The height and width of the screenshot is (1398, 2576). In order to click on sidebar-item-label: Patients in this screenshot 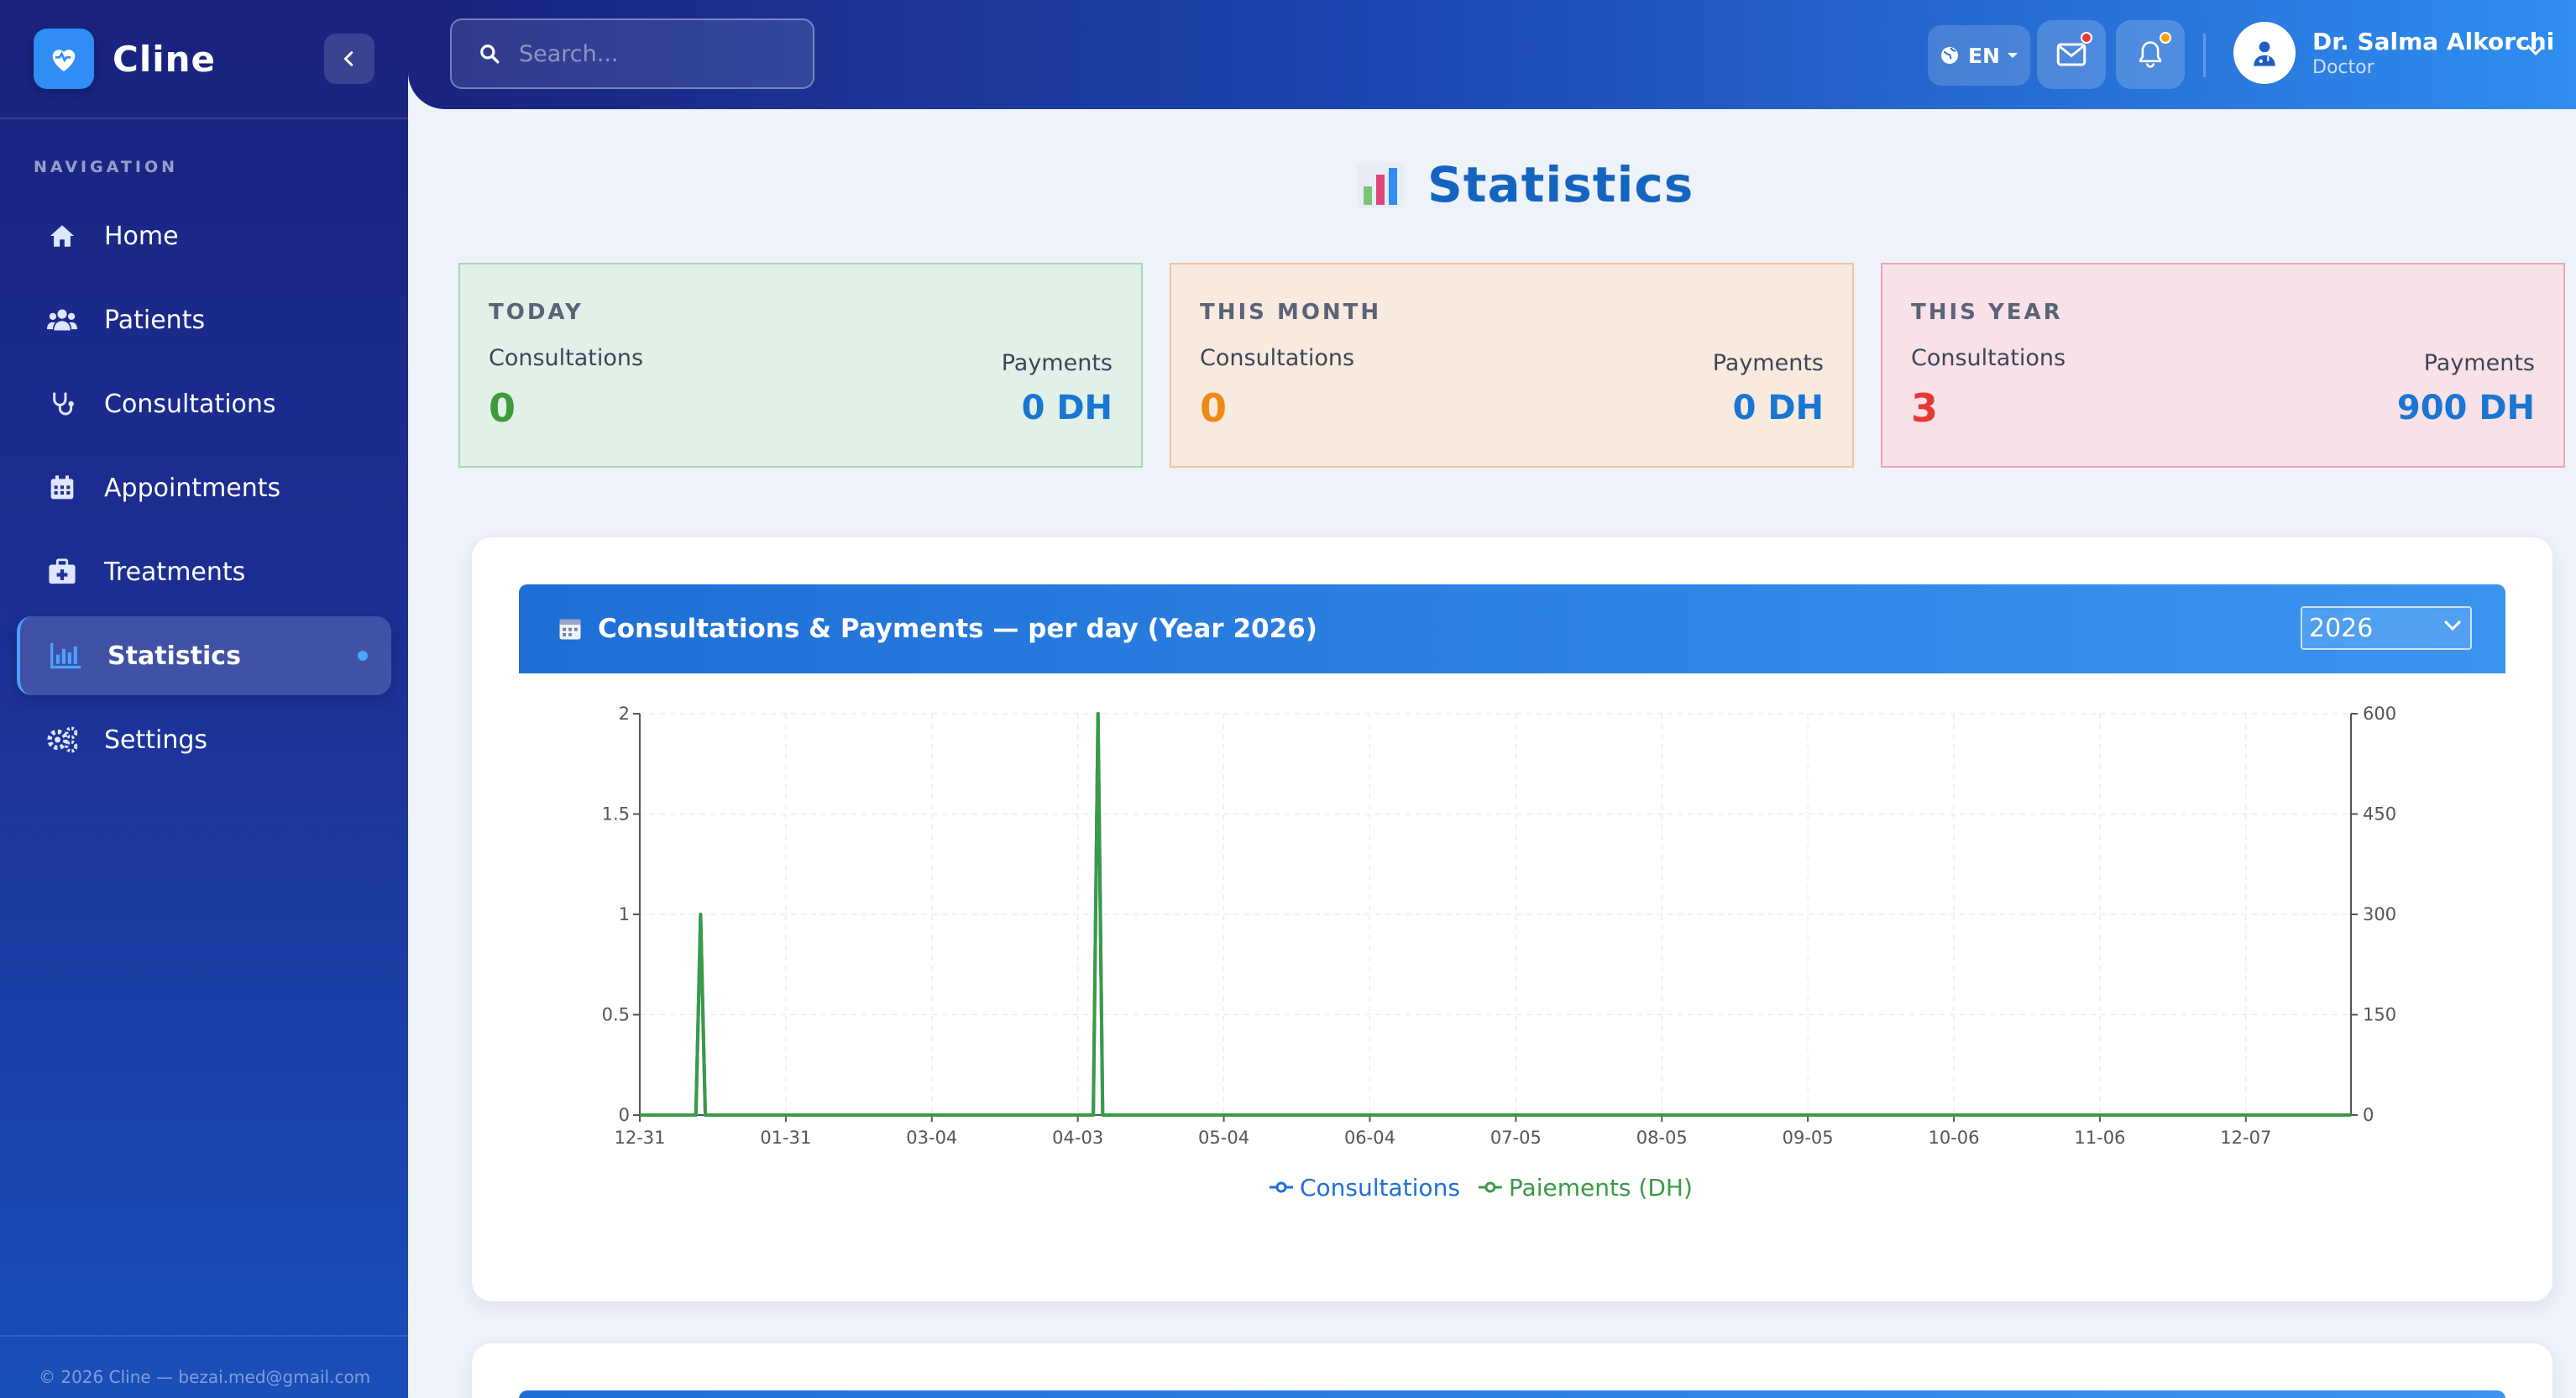, I will do `click(155, 320)`.